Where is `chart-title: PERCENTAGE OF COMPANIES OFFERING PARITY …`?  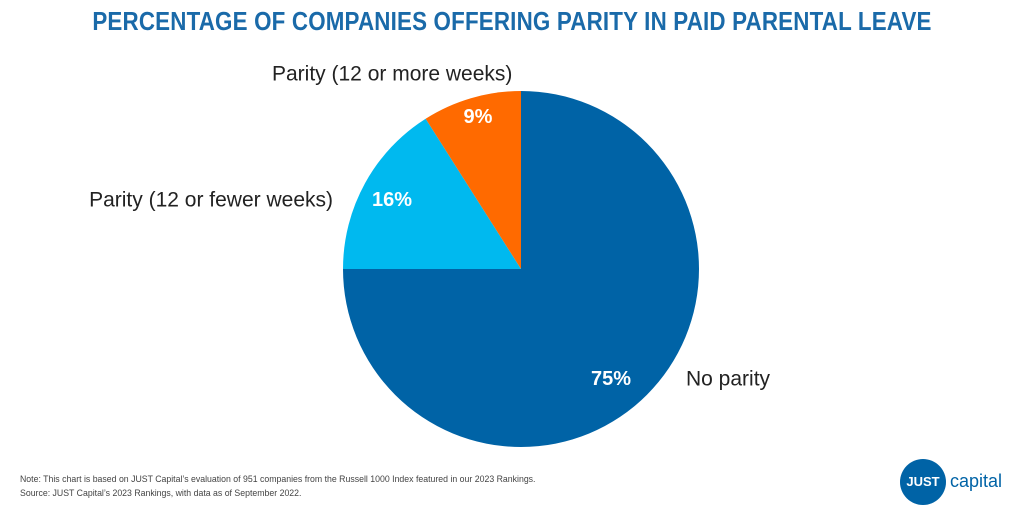 chart-title: PERCENTAGE OF COMPANIES OFFERING PARITY … is located at coordinates (512, 21).